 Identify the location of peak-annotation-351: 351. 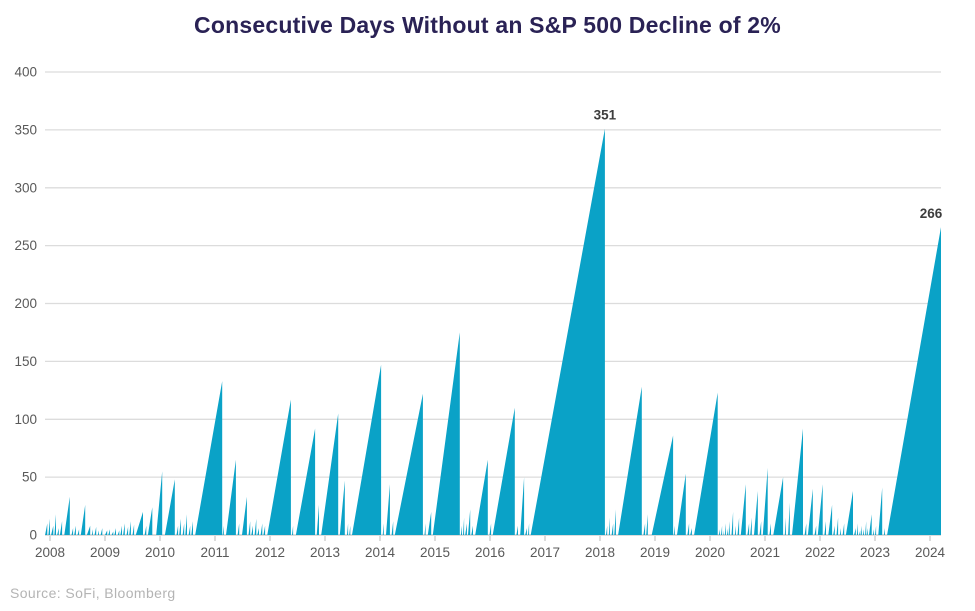
(605, 115).